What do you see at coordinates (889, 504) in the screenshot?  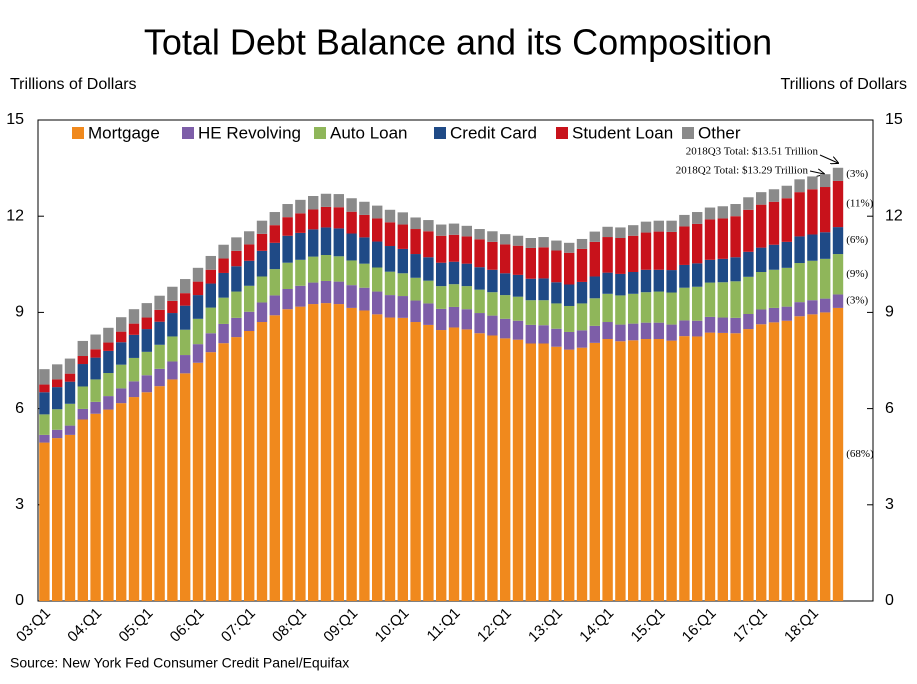 I see `y2-tick-label: 3` at bounding box center [889, 504].